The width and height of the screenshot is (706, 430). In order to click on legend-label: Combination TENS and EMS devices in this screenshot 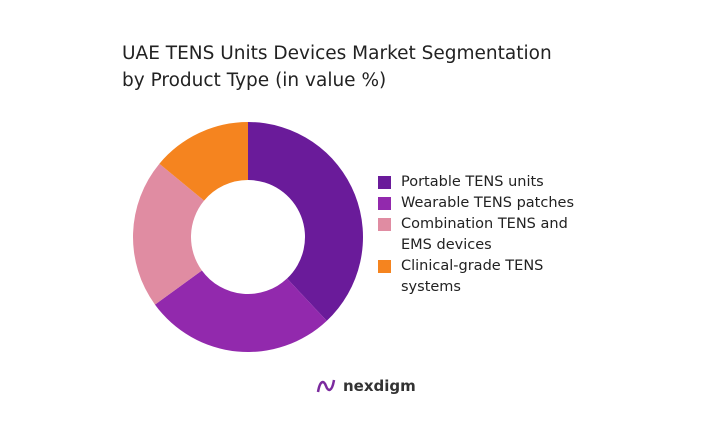, I will do `click(484, 234)`.